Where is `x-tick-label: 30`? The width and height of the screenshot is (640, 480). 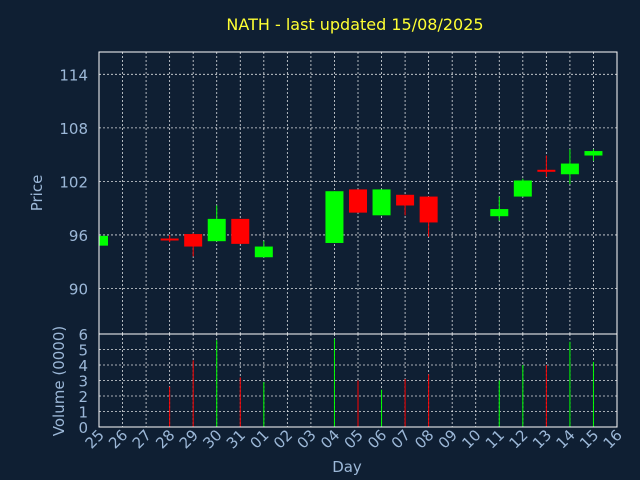
x-tick-label: 30 is located at coordinates (212, 439).